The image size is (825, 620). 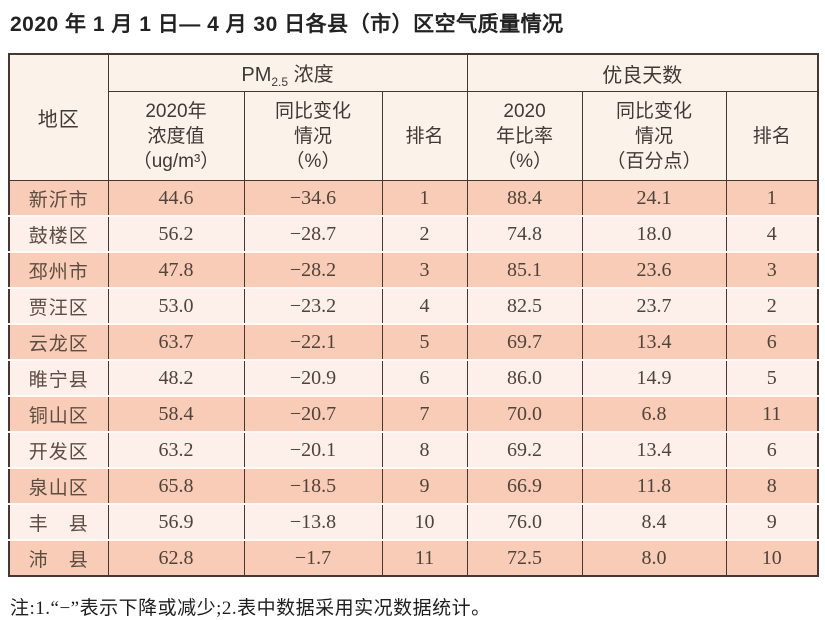 What do you see at coordinates (175, 414) in the screenshot?
I see `pm25-value-cell: 58.4` at bounding box center [175, 414].